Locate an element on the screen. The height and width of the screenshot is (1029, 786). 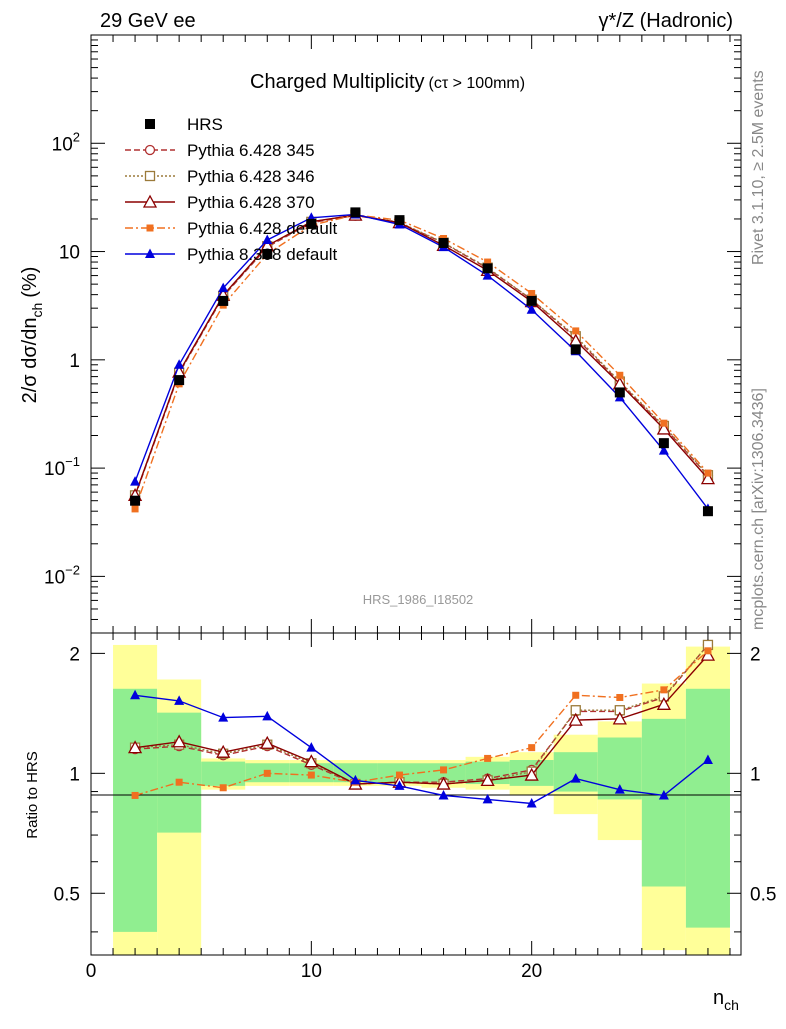
mcplots-note: mcplots.cern.ch [arXiv:1306.3436] is located at coordinates (758, 509).